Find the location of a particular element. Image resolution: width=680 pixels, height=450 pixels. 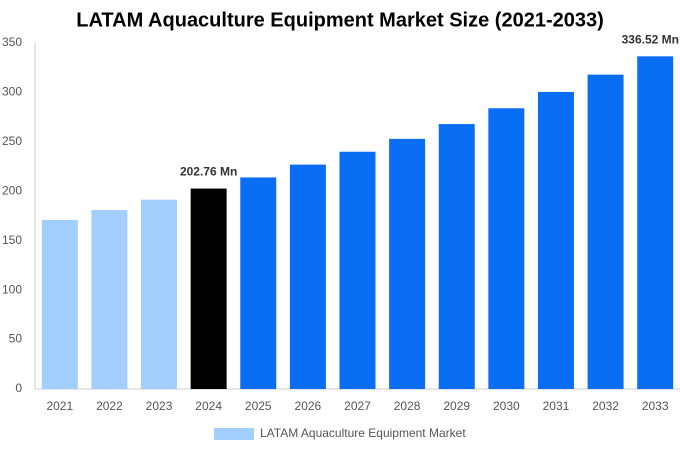

y-tick-label: 50 is located at coordinates (16, 339).